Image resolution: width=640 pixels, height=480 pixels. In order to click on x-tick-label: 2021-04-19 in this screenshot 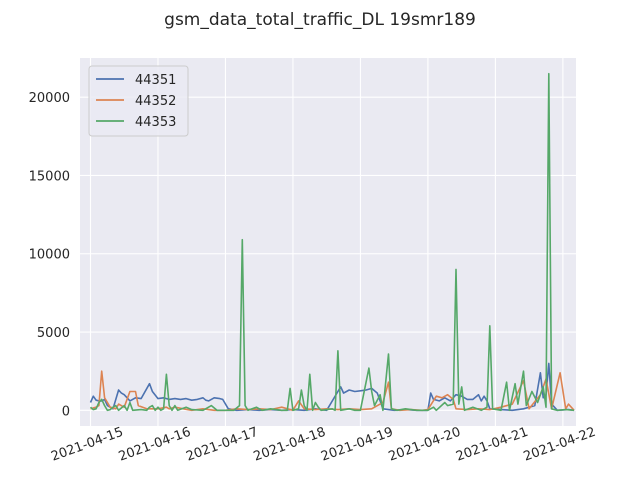, I will do `click(357, 445)`.